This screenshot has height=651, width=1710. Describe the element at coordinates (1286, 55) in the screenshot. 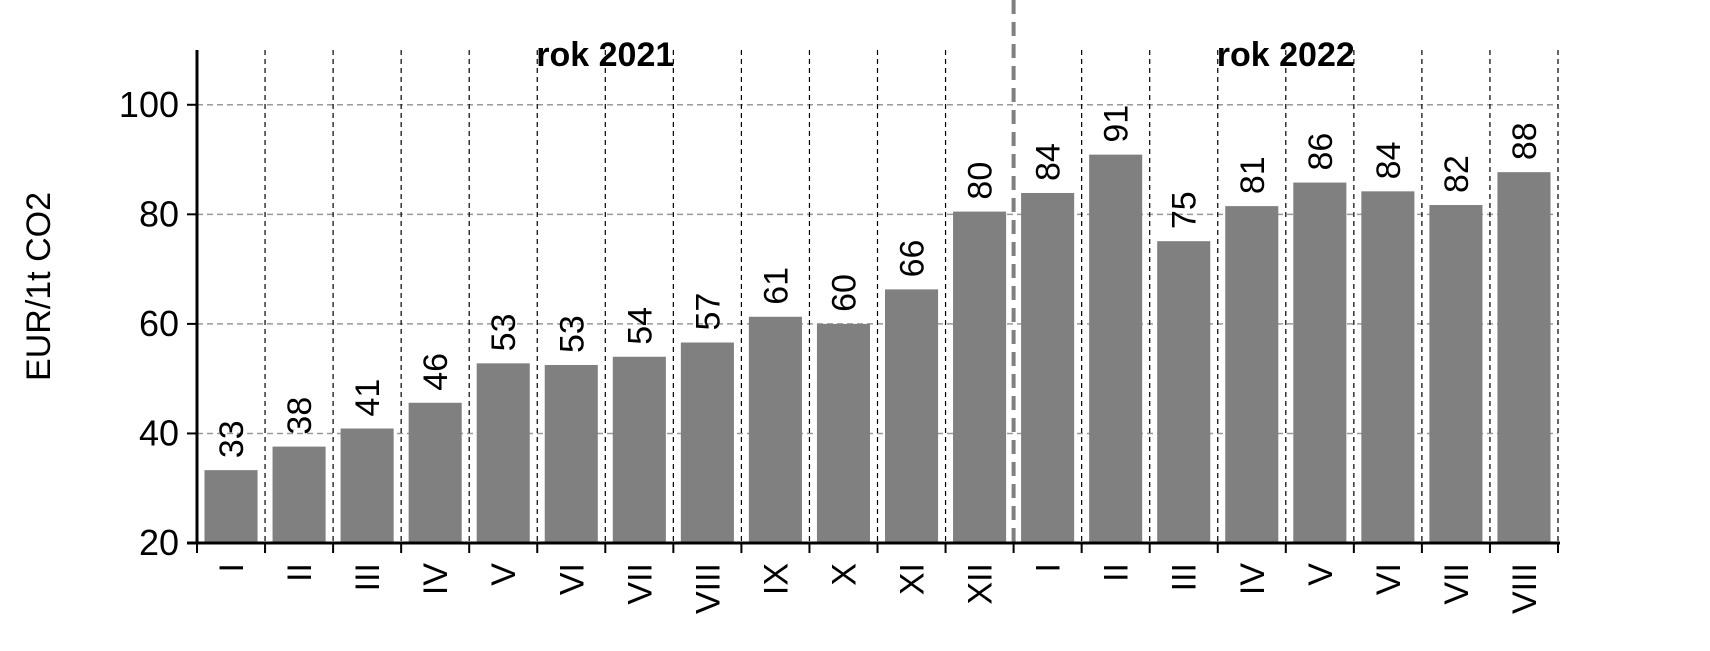

I see `year-label: rok 2022` at that location.